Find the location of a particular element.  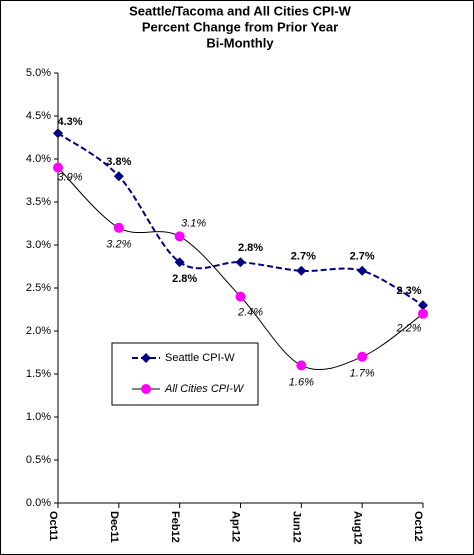

y-tick-label: 2.0% is located at coordinates (38, 331).